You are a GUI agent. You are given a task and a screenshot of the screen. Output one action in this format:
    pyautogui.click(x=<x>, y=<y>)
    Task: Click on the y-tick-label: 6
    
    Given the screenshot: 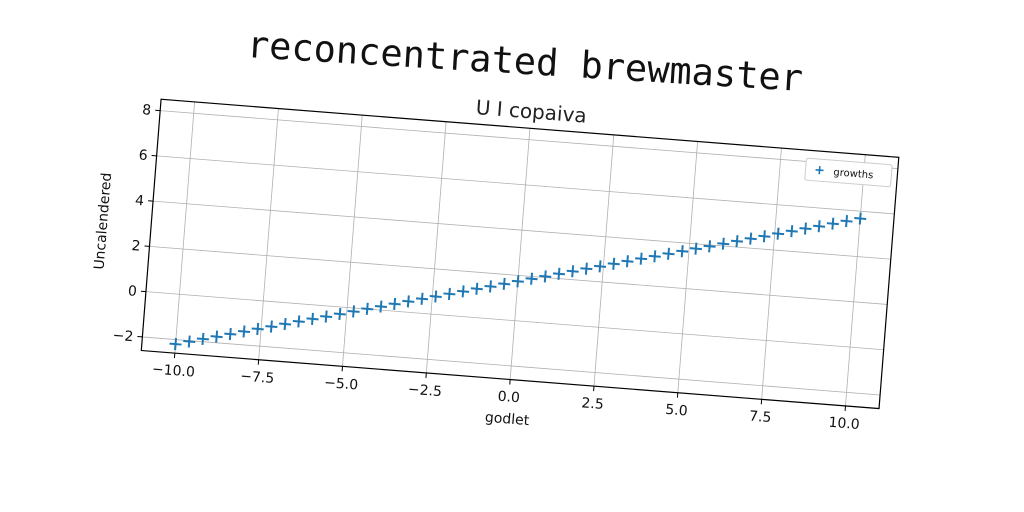 What is the action you would take?
    pyautogui.click(x=143, y=155)
    